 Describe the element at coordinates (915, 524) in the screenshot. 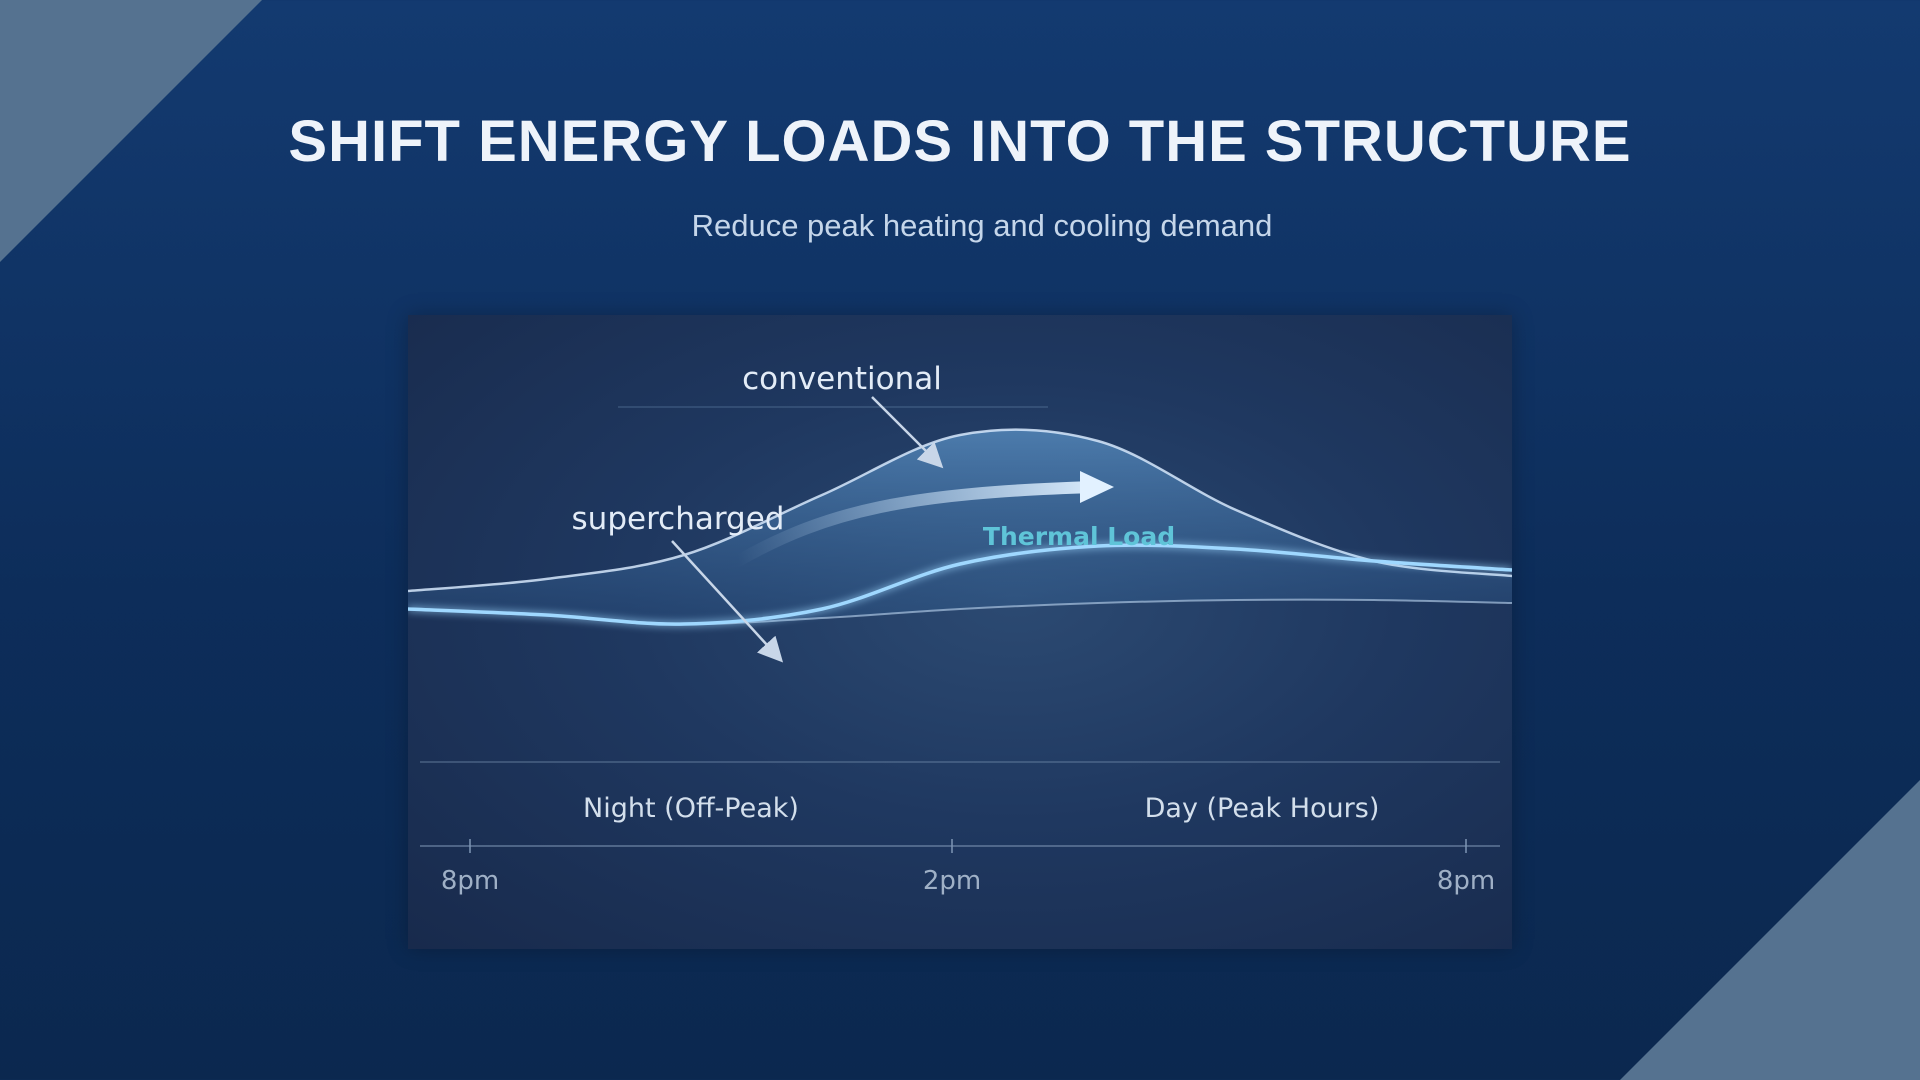

I see `shift-arrow-shaft` at that location.